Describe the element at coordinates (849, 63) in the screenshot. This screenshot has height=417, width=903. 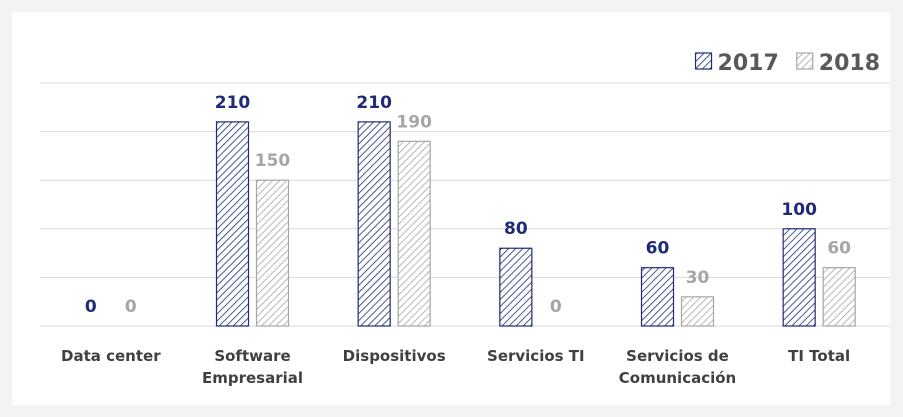
I see `legend-label: 2018` at that location.